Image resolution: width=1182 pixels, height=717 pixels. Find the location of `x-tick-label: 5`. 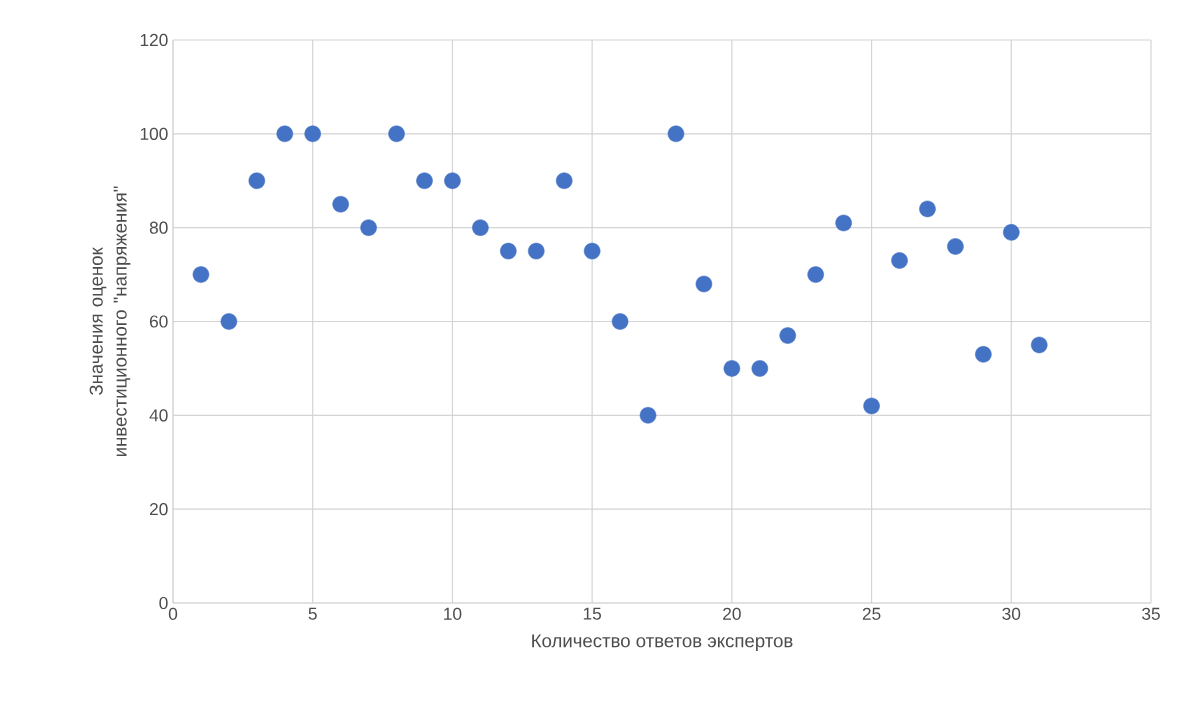

x-tick-label: 5 is located at coordinates (312, 613).